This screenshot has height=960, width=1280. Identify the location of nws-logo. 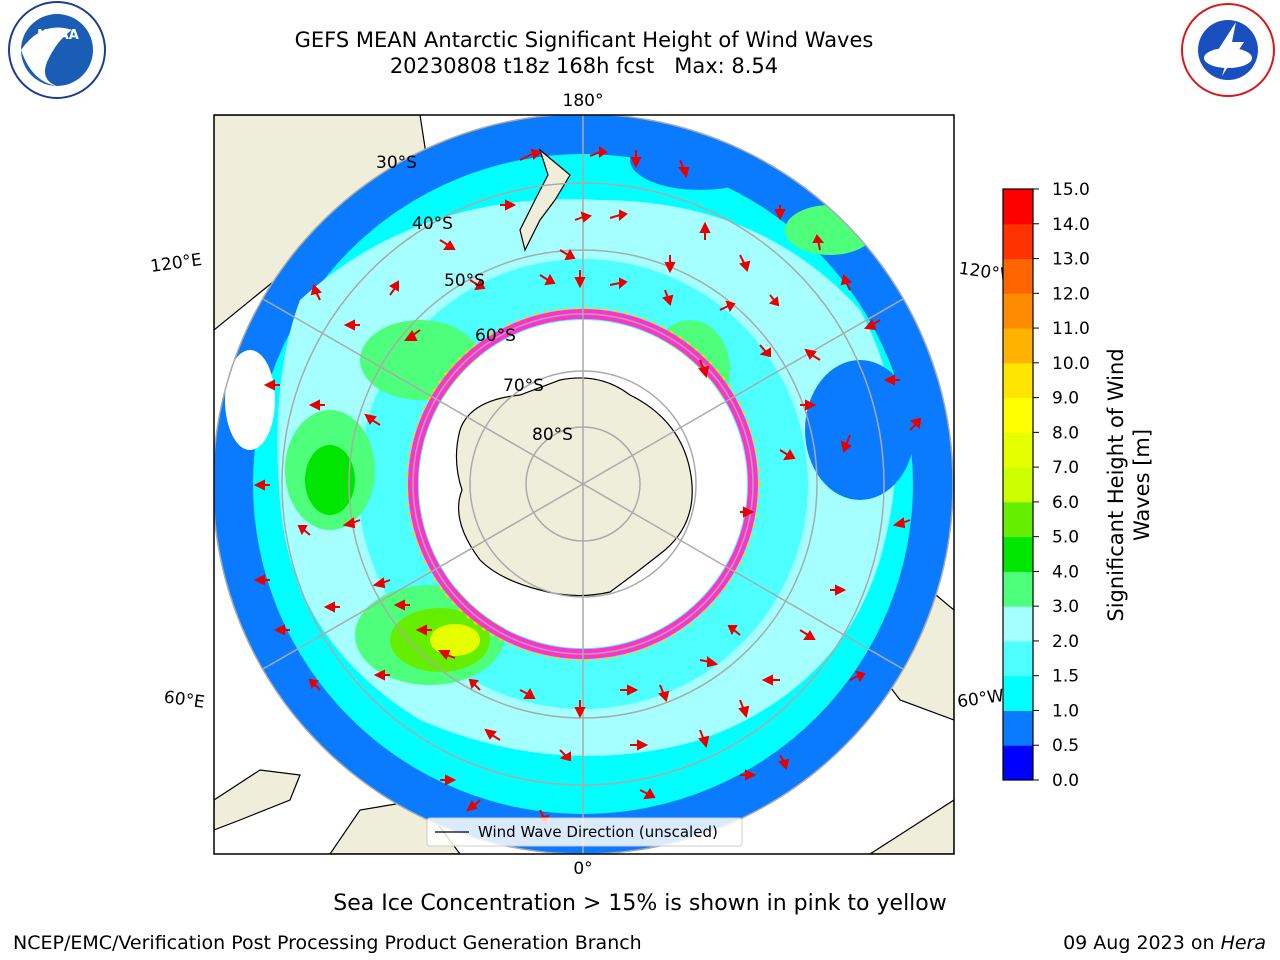
(1228, 50).